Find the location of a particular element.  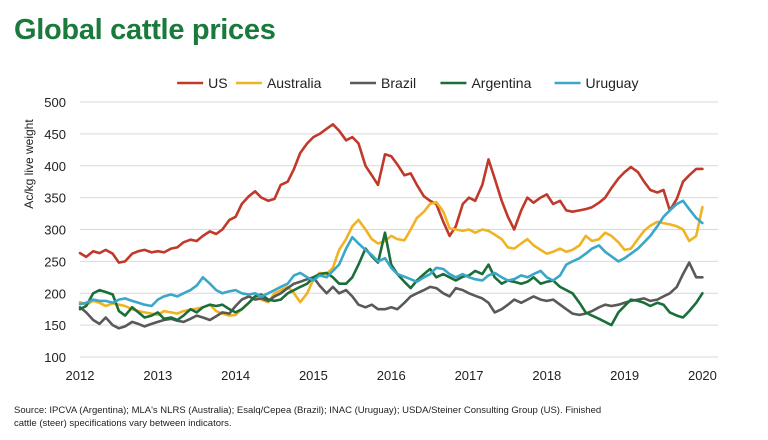

x-tick-label: 2020 is located at coordinates (702, 375).